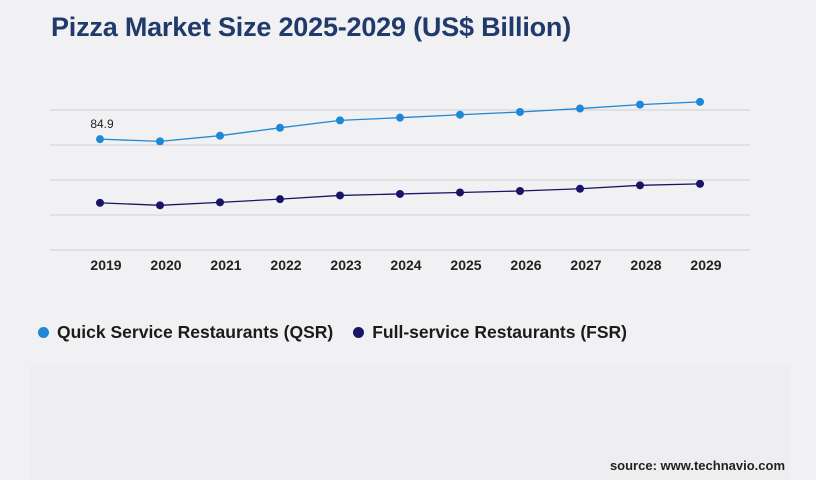 This screenshot has height=480, width=816. I want to click on x-tick-label: 2028, so click(645, 265).